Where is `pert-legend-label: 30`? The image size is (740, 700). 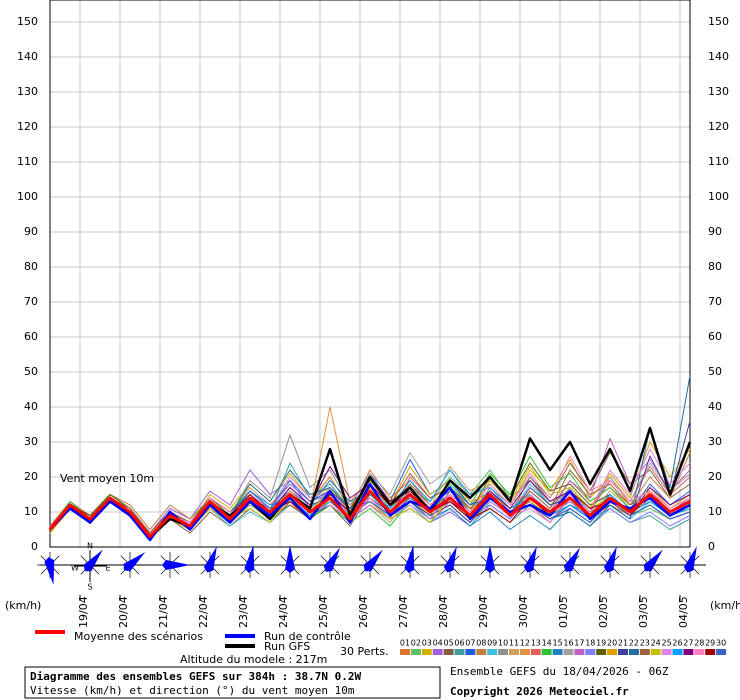
pert-legend-label: 30 is located at coordinates (721, 643).